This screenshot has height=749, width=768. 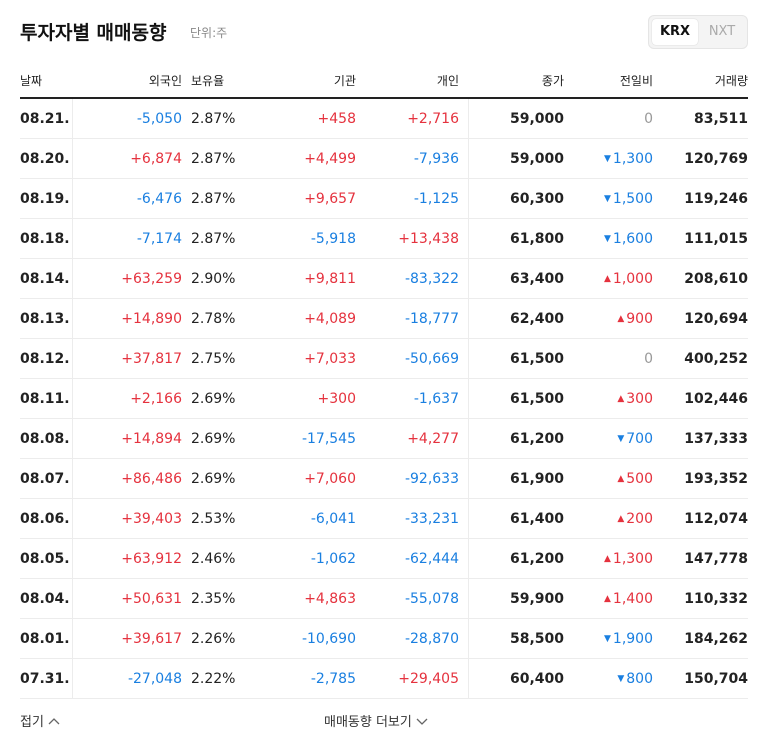 I want to click on table-cell: 61,400, so click(x=536, y=519).